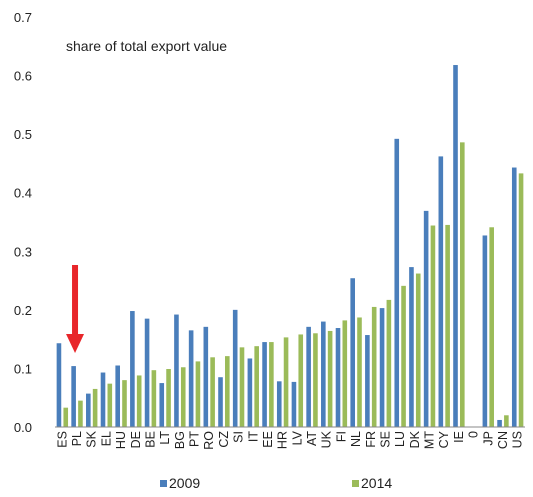 Image resolution: width=533 pixels, height=497 pixels. Describe the element at coordinates (224, 439) in the screenshot. I see `category-label: CZ` at that location.